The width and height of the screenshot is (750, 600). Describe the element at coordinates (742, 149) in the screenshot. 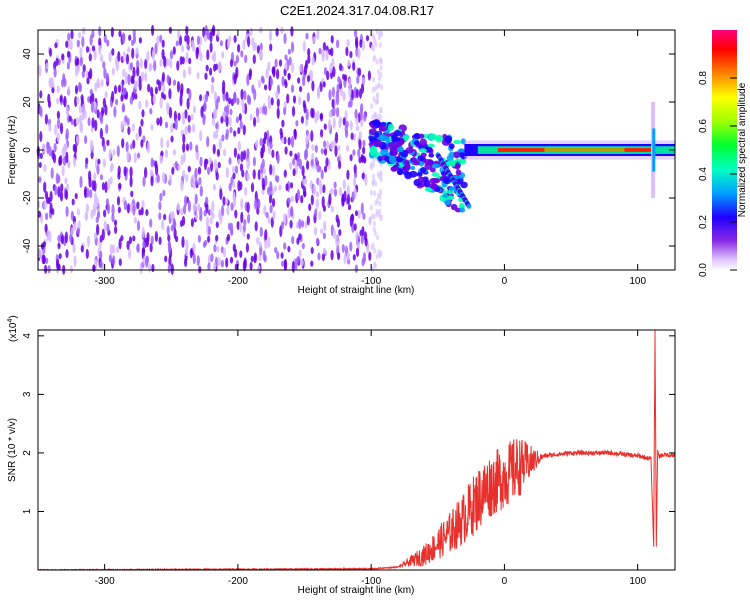

I see `colorbar-label: Normalized spectral amplitude` at that location.